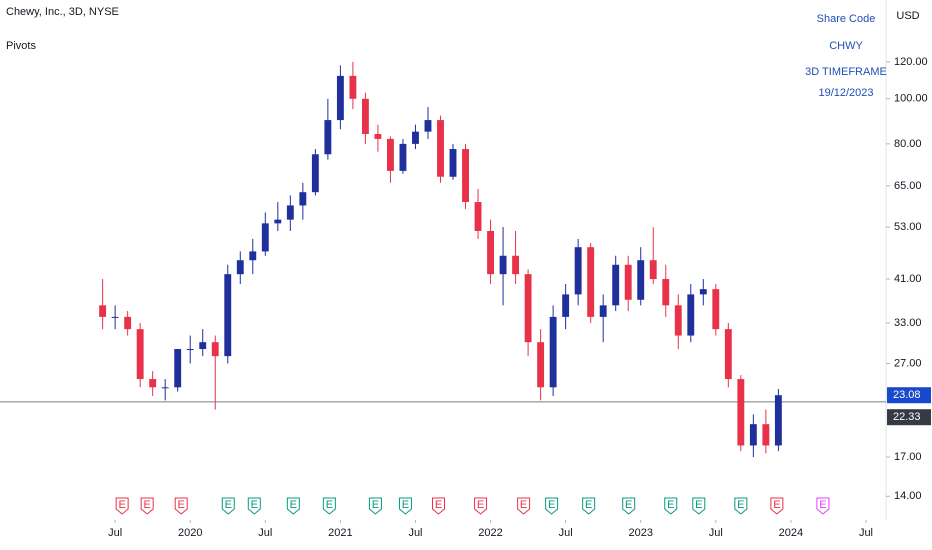 This screenshot has height=550, width=932. I want to click on last-price-tag, so click(909, 395).